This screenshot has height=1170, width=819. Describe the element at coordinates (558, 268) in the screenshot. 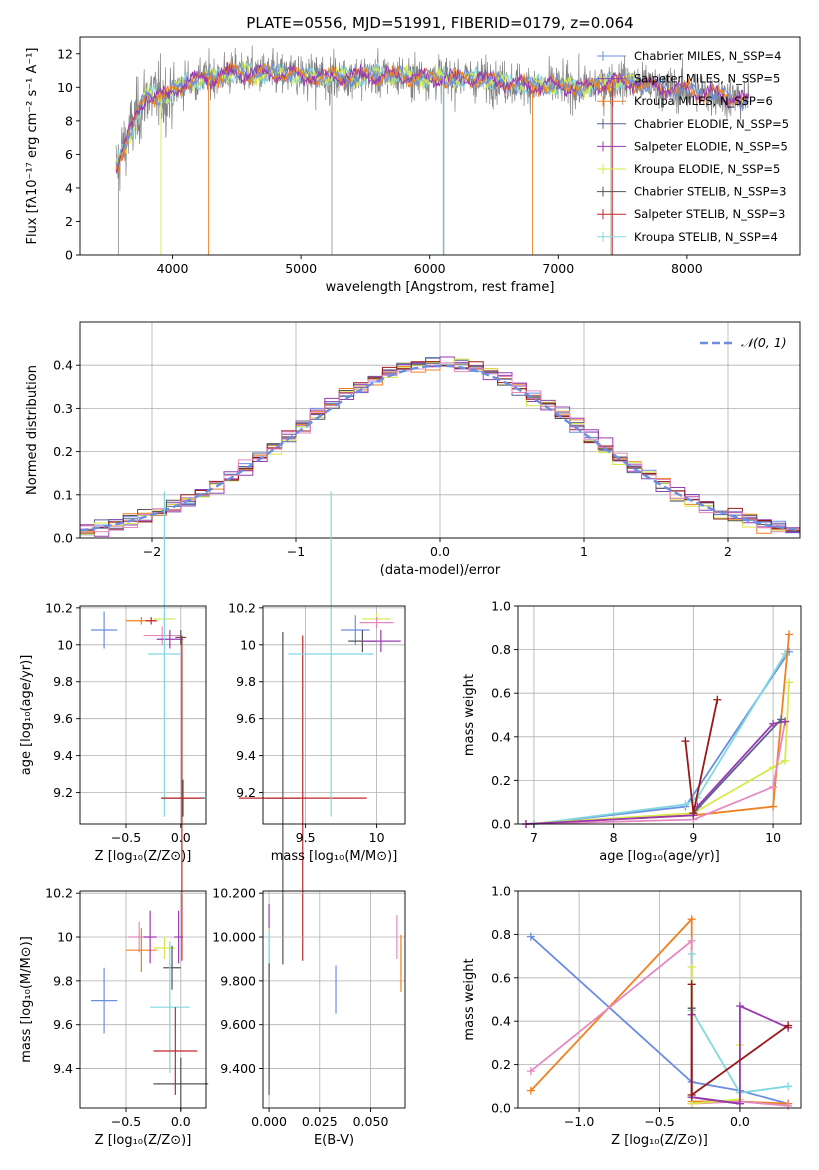

I see `x-tick-label: 7000` at that location.